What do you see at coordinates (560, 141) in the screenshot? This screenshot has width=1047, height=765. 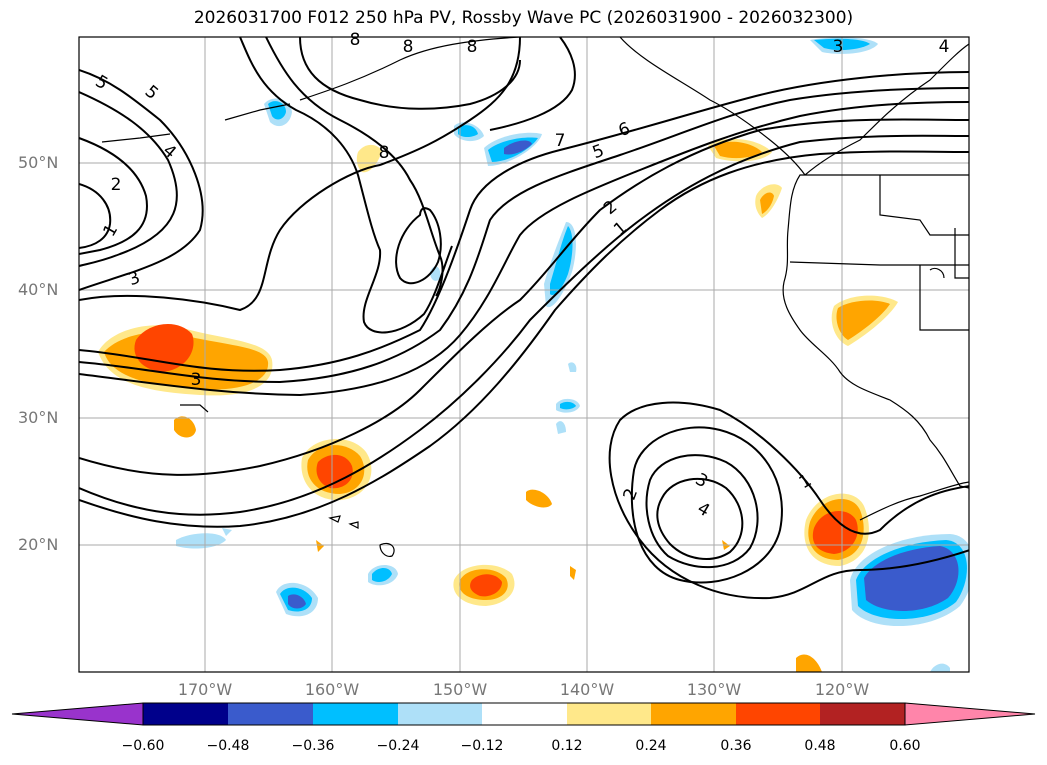 I see `contour-label: 7` at bounding box center [560, 141].